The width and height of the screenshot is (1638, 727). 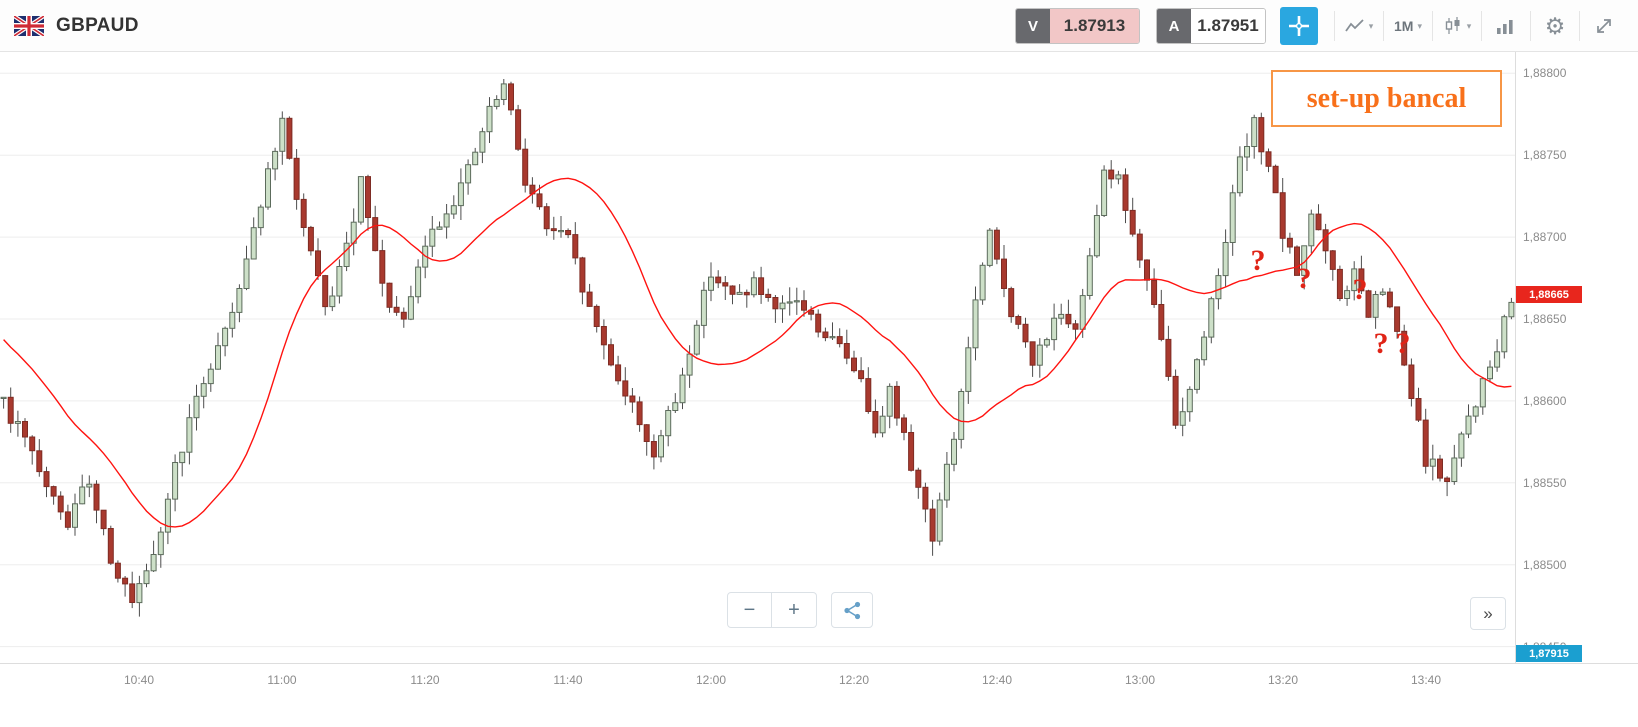 I want to click on buy-quote-button: A 1.87951, so click(x=1211, y=26).